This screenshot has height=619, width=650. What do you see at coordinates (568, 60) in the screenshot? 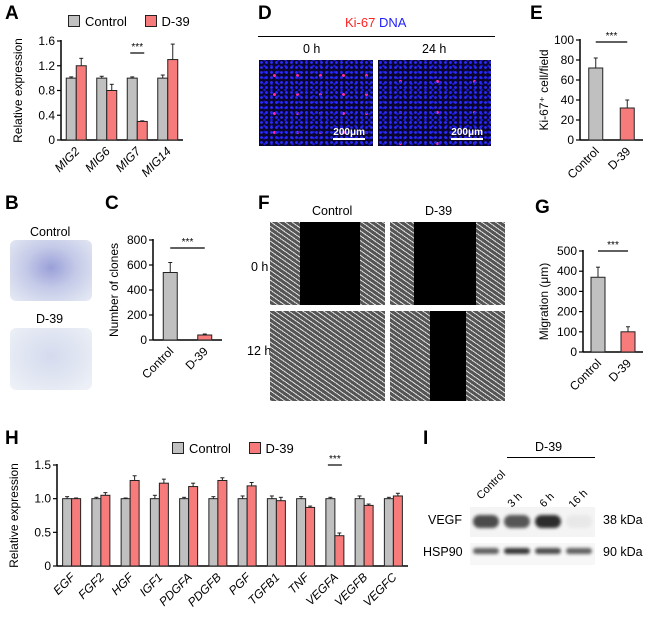
I see `y-tick-label: 80` at bounding box center [568, 60].